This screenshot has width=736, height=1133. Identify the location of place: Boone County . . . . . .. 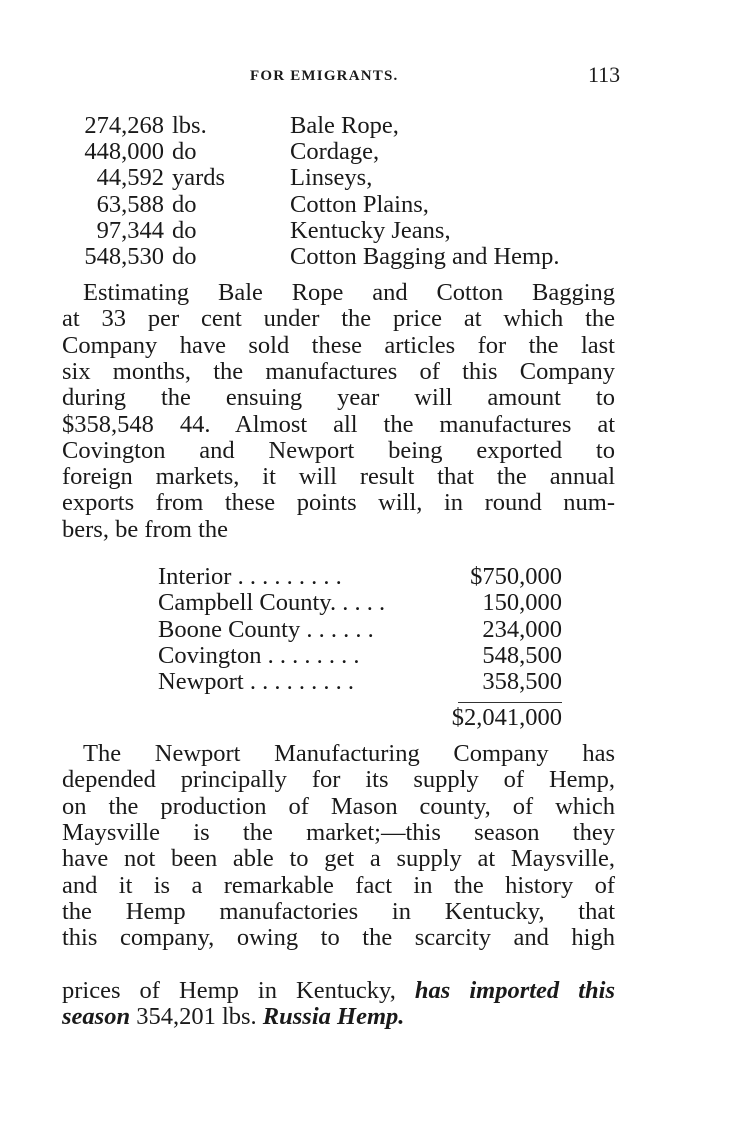
(266, 629).